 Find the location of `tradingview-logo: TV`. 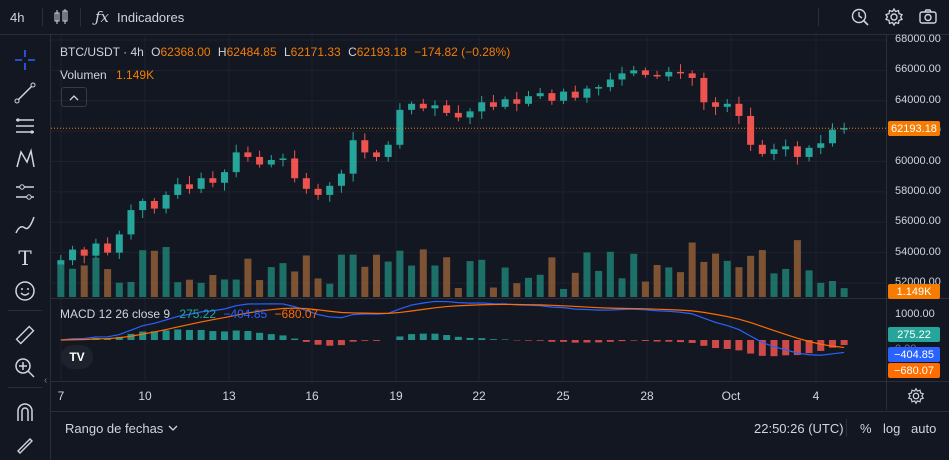

tradingview-logo: TV is located at coordinates (77, 357).